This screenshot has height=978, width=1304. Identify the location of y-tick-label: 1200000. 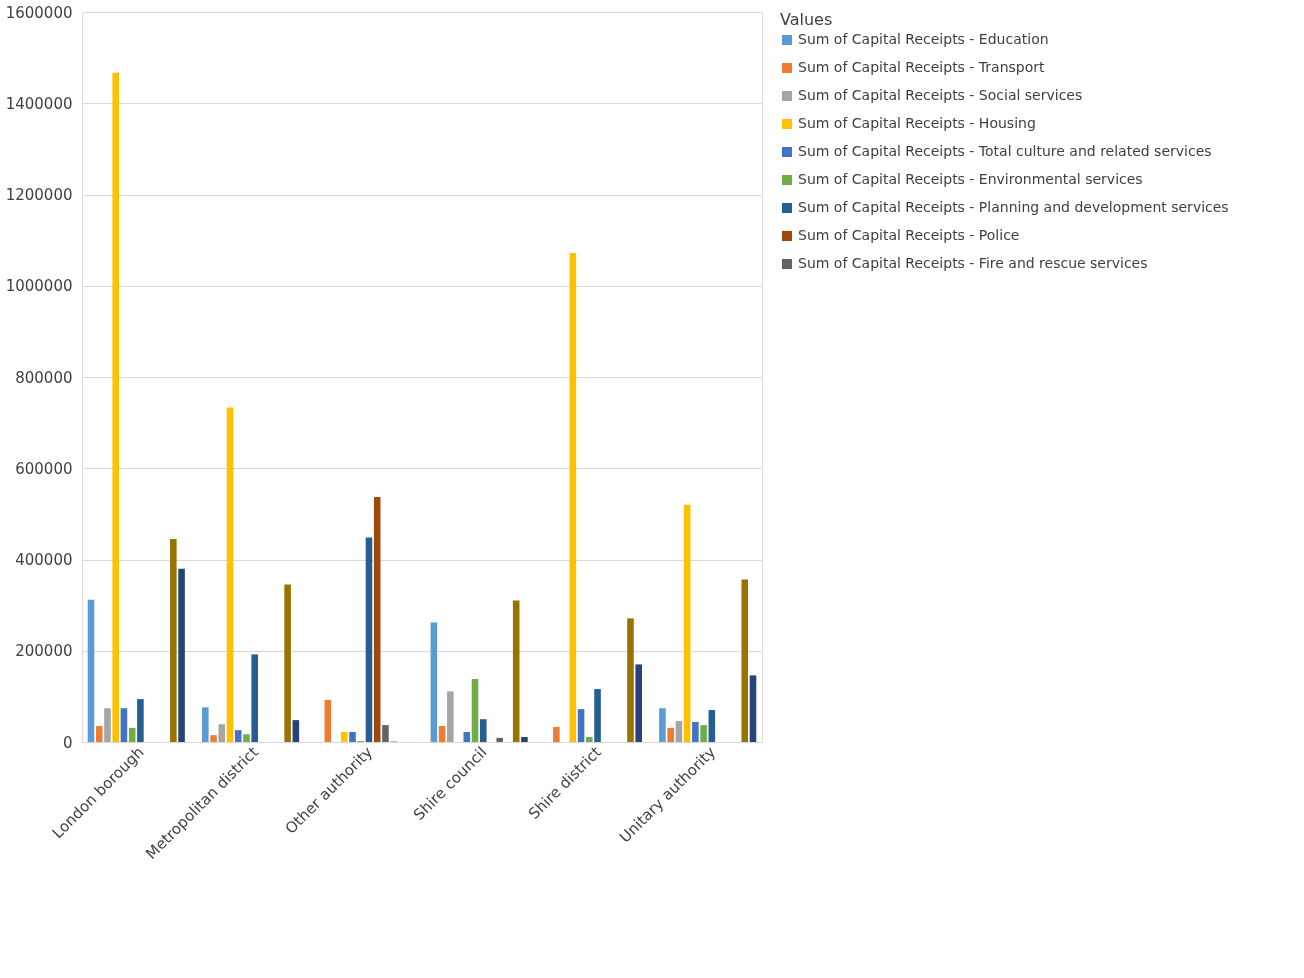
(39, 195).